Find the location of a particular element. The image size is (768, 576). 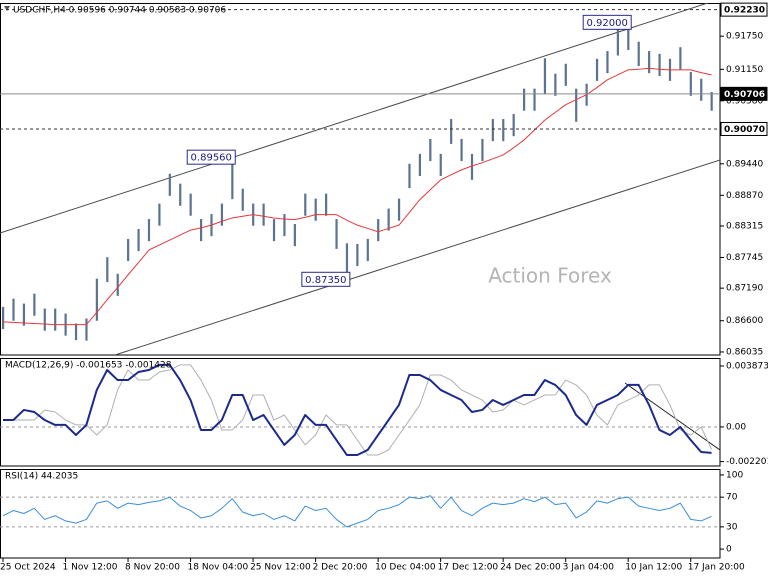

price-label: 0.92000 is located at coordinates (607, 23).